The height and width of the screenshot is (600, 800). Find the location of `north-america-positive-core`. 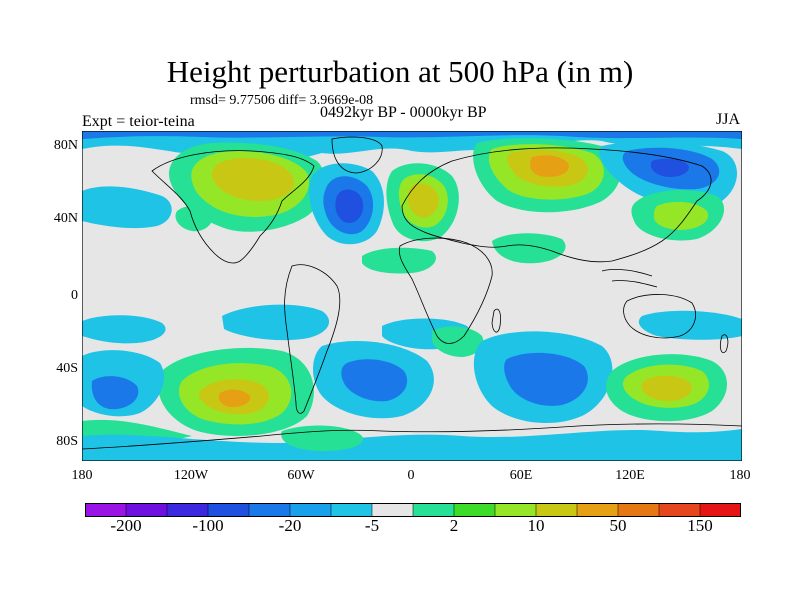

north-america-positive-core is located at coordinates (253, 179).